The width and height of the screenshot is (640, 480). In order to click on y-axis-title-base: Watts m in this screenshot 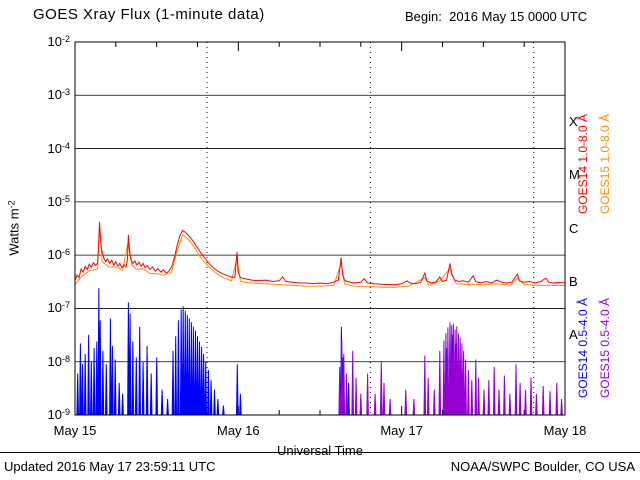, I will do `click(14, 232)`.